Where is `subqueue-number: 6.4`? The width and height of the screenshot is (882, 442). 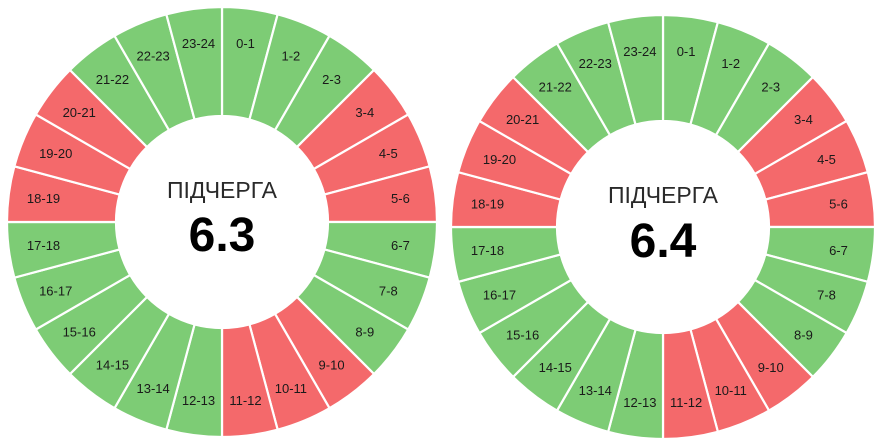
subqueue-number: 6.4 is located at coordinates (663, 241).